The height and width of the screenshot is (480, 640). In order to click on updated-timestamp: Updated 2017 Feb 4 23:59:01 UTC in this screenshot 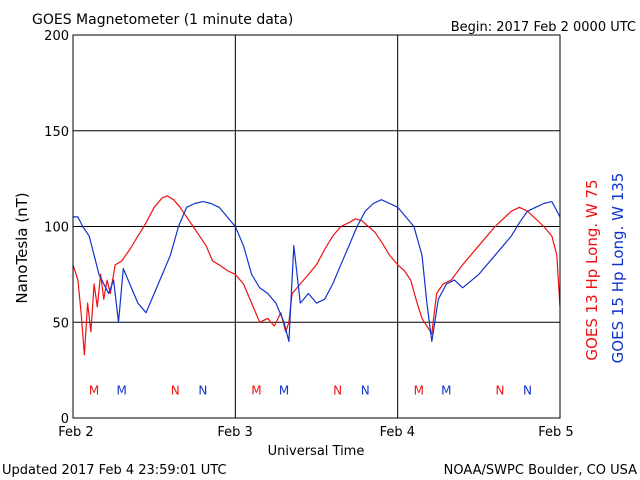, I will do `click(114, 470)`.